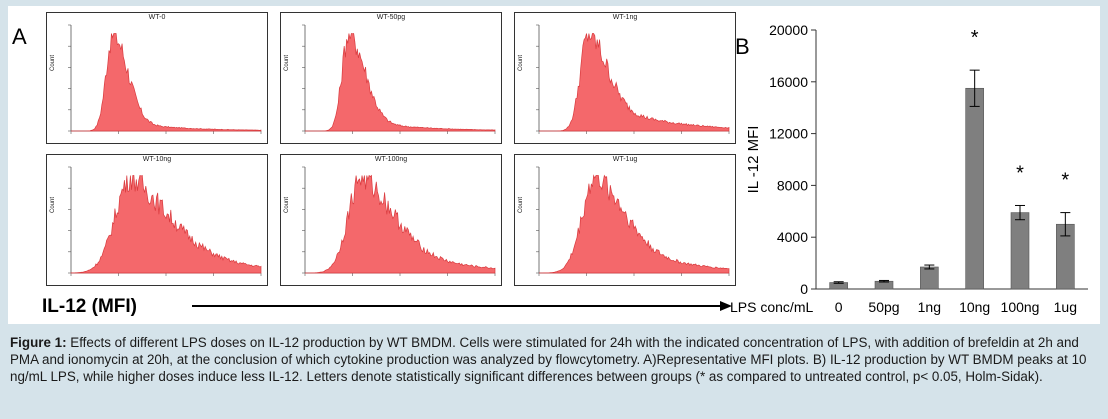 The image size is (1108, 419). What do you see at coordinates (883, 307) in the screenshot?
I see `x-tick-label: 50pg` at bounding box center [883, 307].